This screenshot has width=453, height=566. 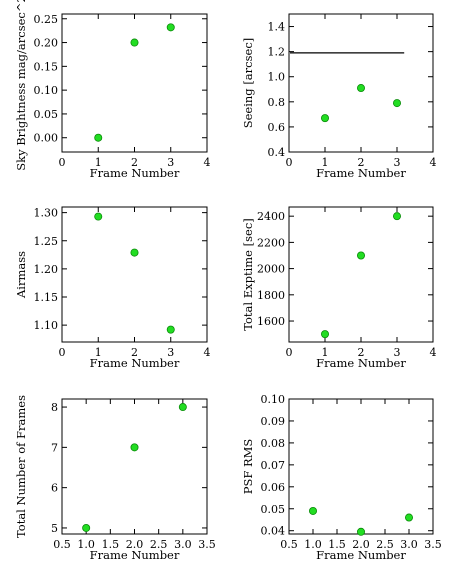 I want to click on y-axis-title: Airmass, so click(x=21, y=275).